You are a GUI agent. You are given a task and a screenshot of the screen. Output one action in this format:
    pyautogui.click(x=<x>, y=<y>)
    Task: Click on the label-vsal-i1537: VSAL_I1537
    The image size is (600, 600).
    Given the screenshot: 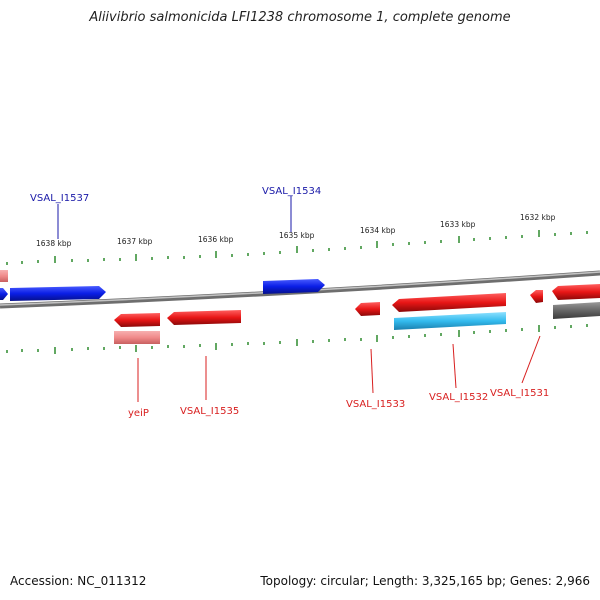 What is the action you would take?
    pyautogui.click(x=59, y=198)
    